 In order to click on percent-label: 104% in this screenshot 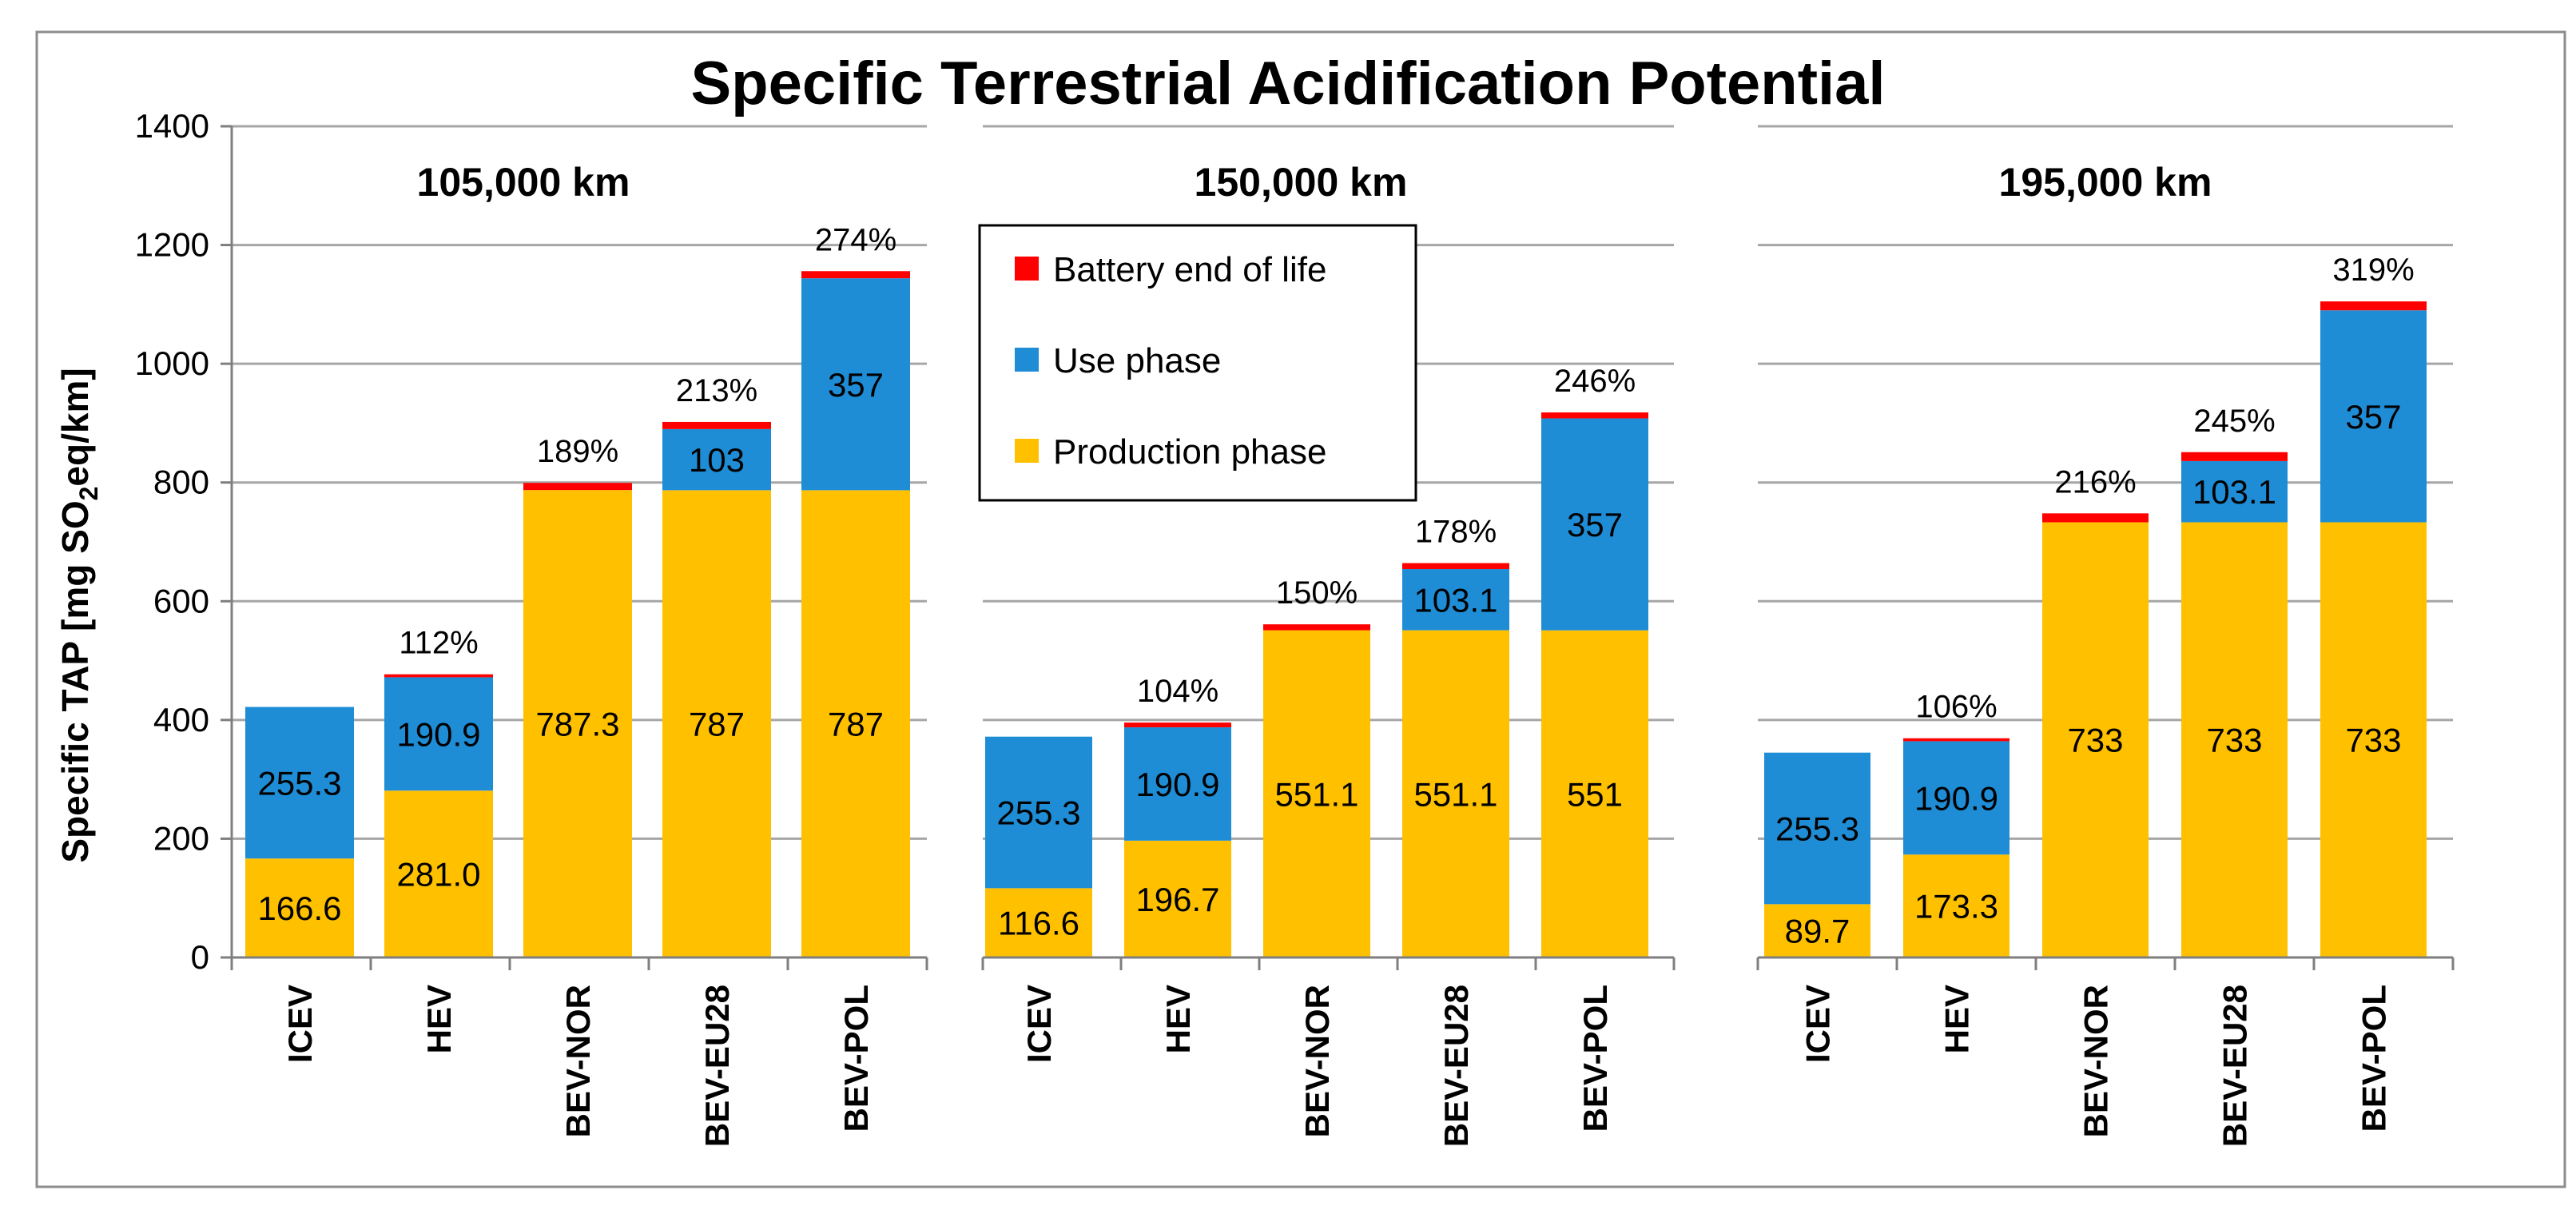, I will do `click(1177, 691)`.